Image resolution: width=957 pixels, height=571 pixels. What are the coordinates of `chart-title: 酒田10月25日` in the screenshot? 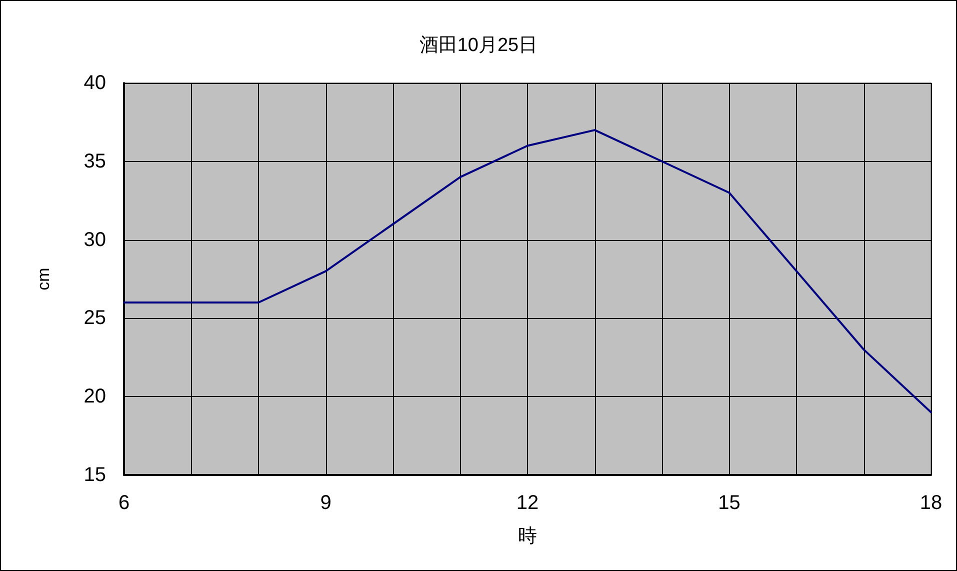 It's located at (478, 45).